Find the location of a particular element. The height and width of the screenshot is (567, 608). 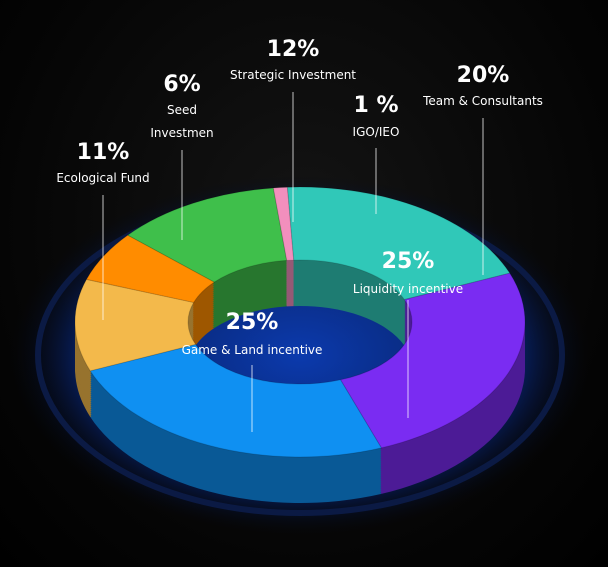

value-label: 6% is located at coordinates (182, 84).